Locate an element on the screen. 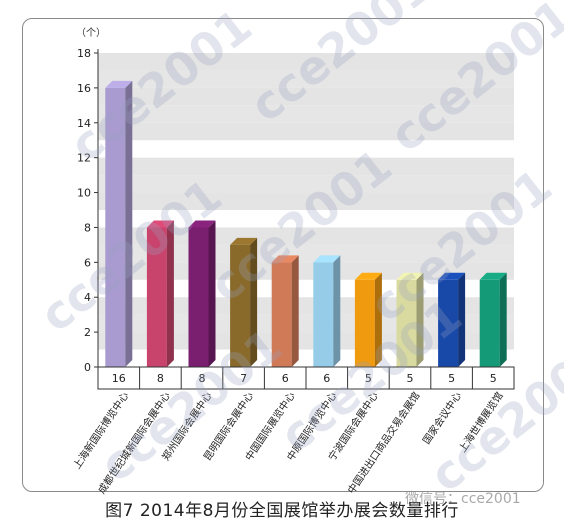  wechat-watermark: 微信号：cce2001 is located at coordinates (463, 499).